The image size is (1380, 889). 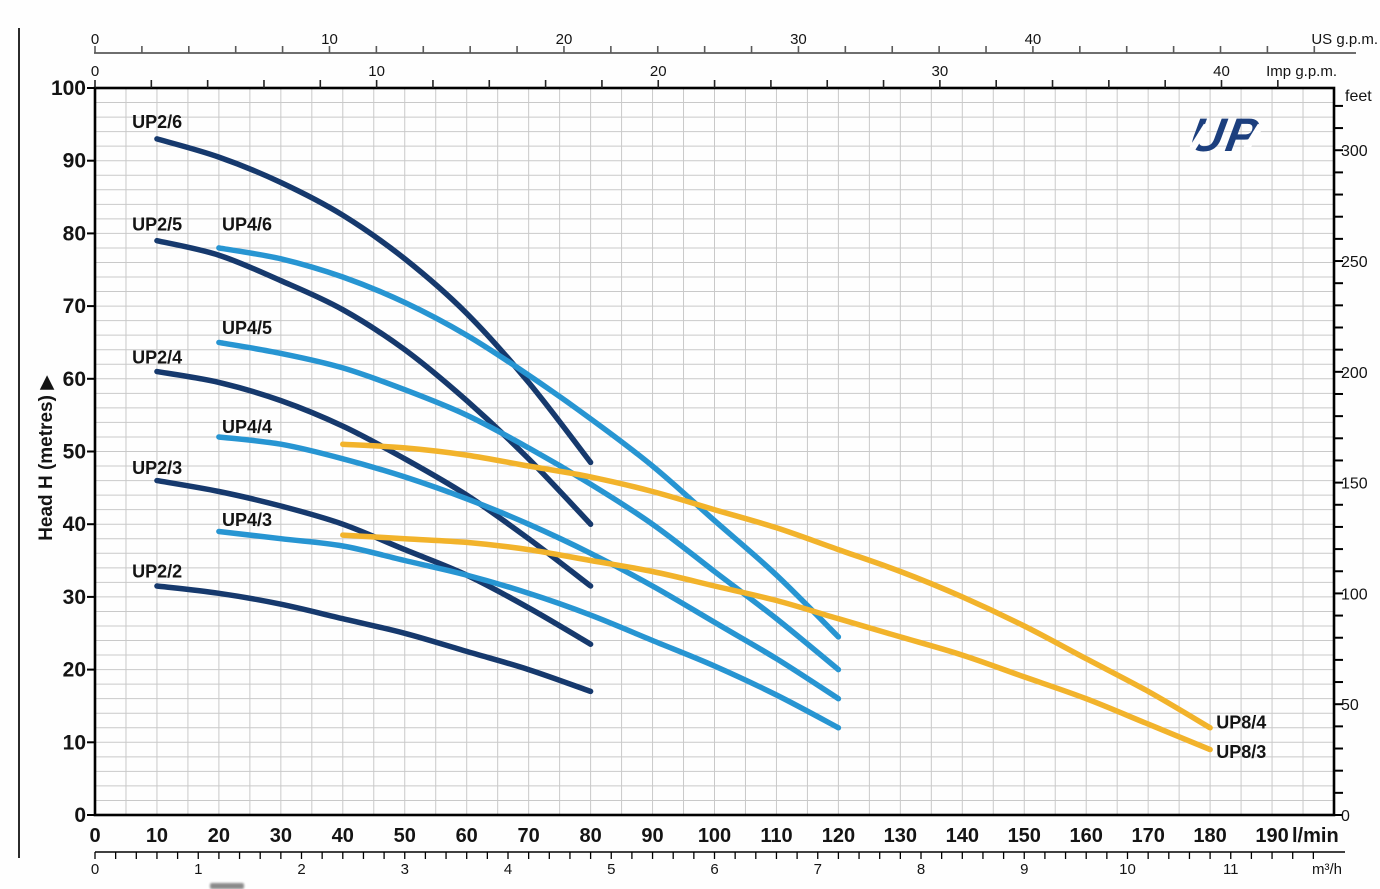 I want to click on svg-text: Head H (metres) ▶, so click(x=46, y=458).